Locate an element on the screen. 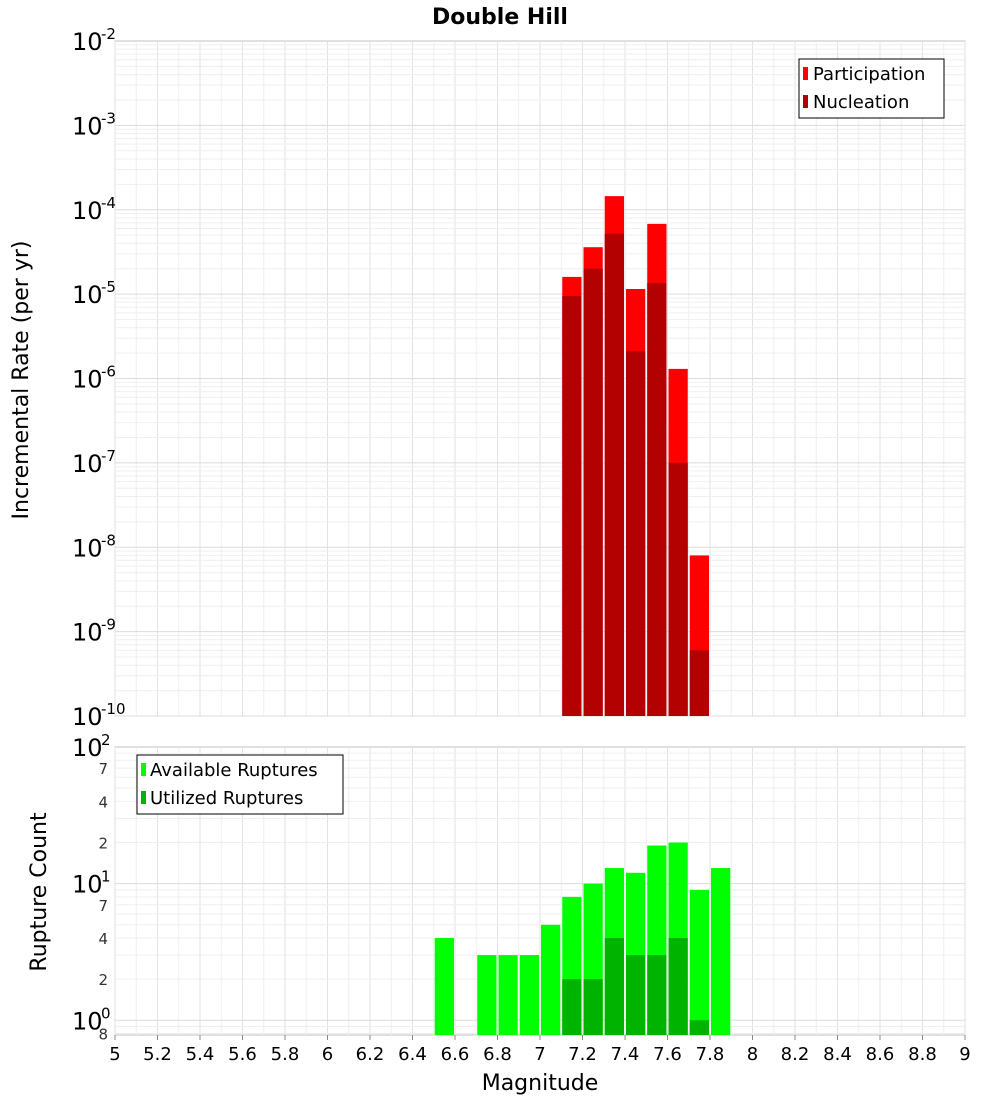 The width and height of the screenshot is (1000, 1100). rate-y-tick: 10⁻⁴ is located at coordinates (94, 209).